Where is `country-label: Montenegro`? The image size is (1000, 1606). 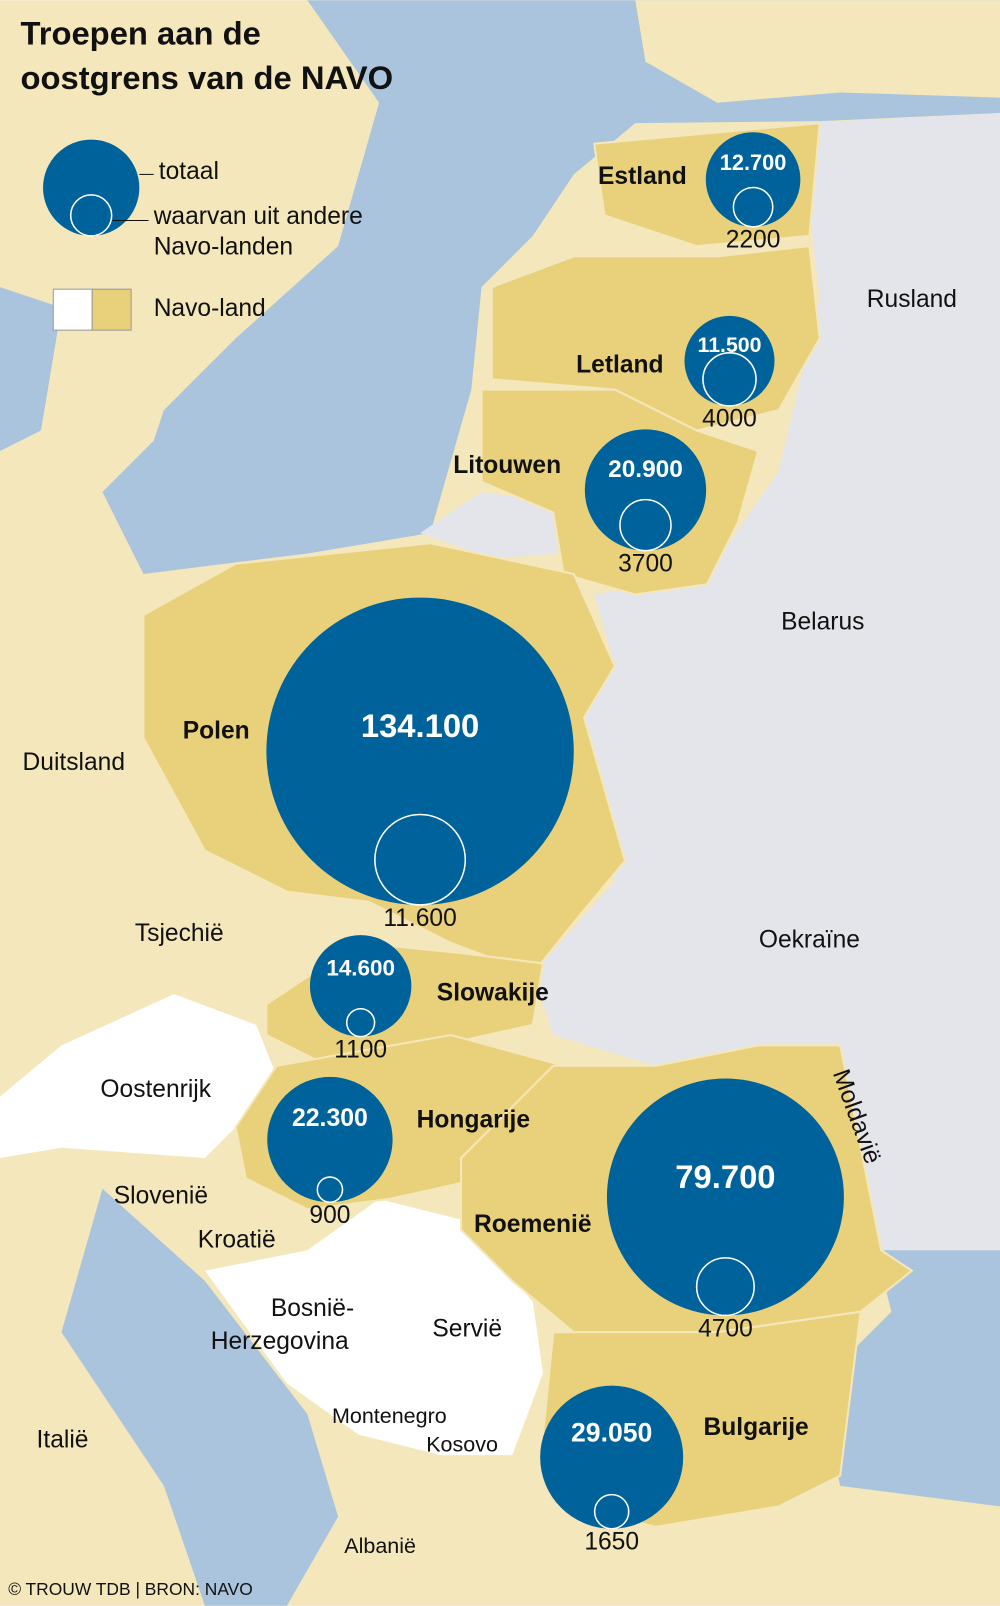 country-label: Montenegro is located at coordinates (389, 1416).